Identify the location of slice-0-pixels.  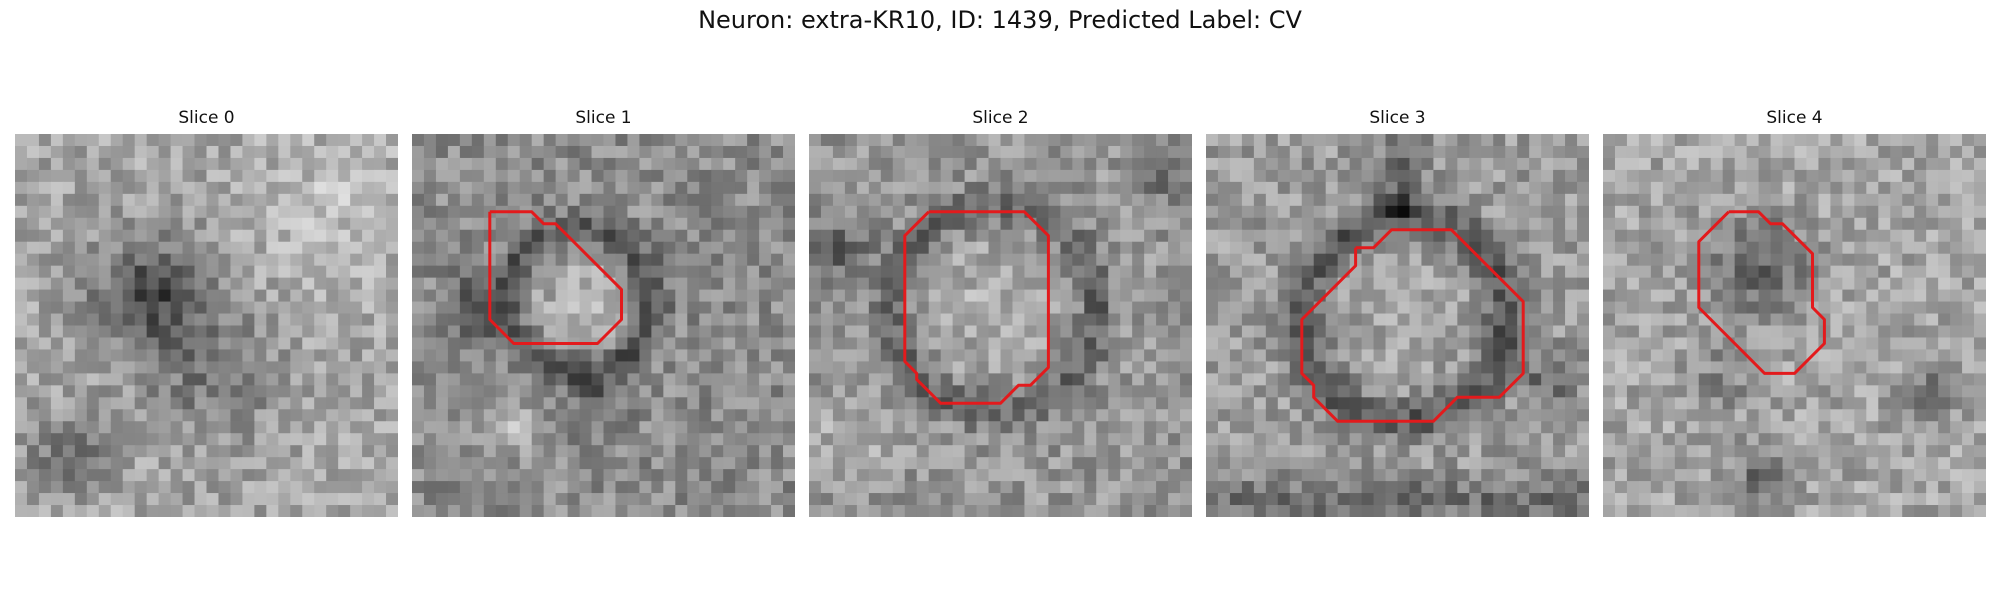
(206, 325).